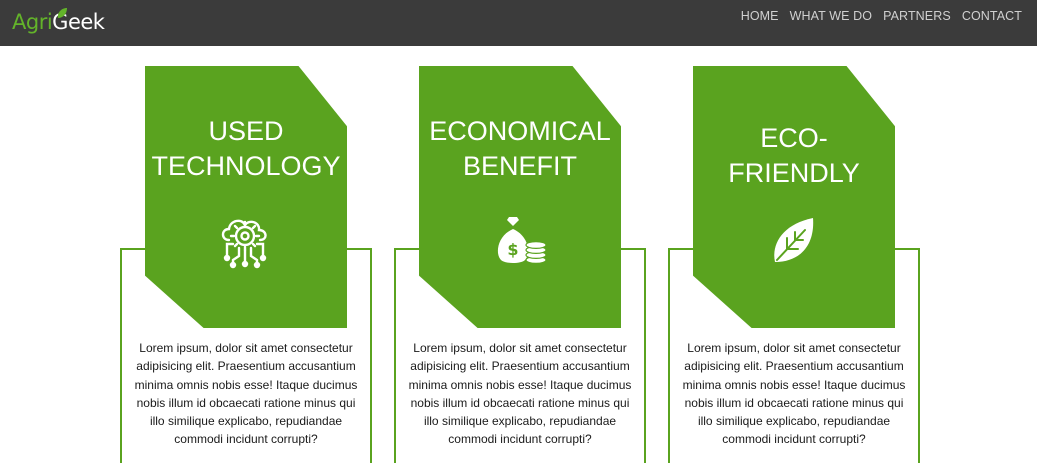  Describe the element at coordinates (520, 197) in the screenshot. I see `card-economical-benefit-header: ECONOMICAL BENEFIT $` at that location.